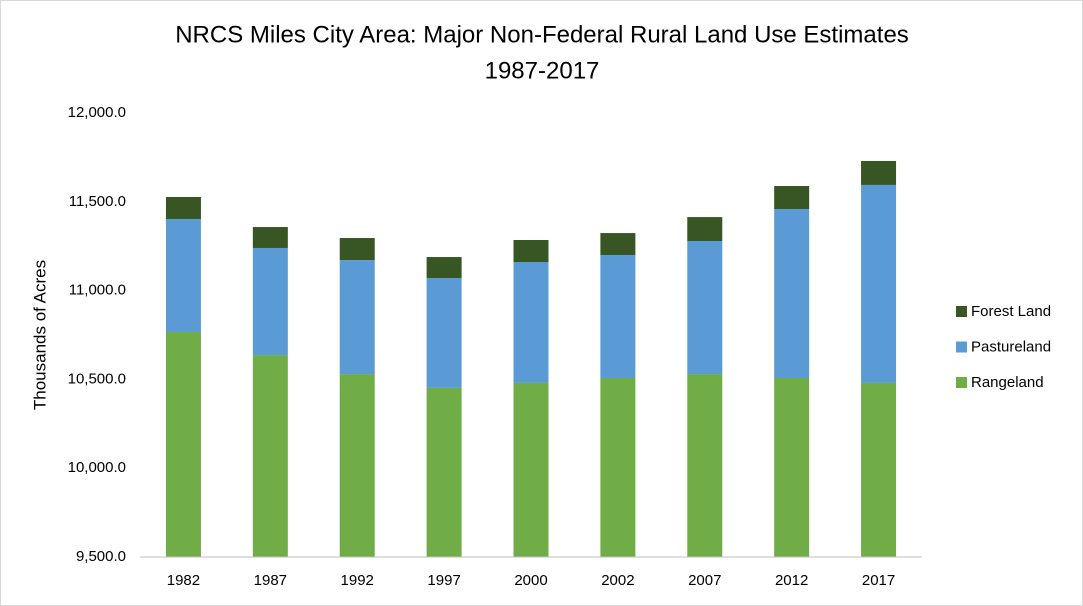  I want to click on y-tick-label: 10,500.0, so click(97, 378).